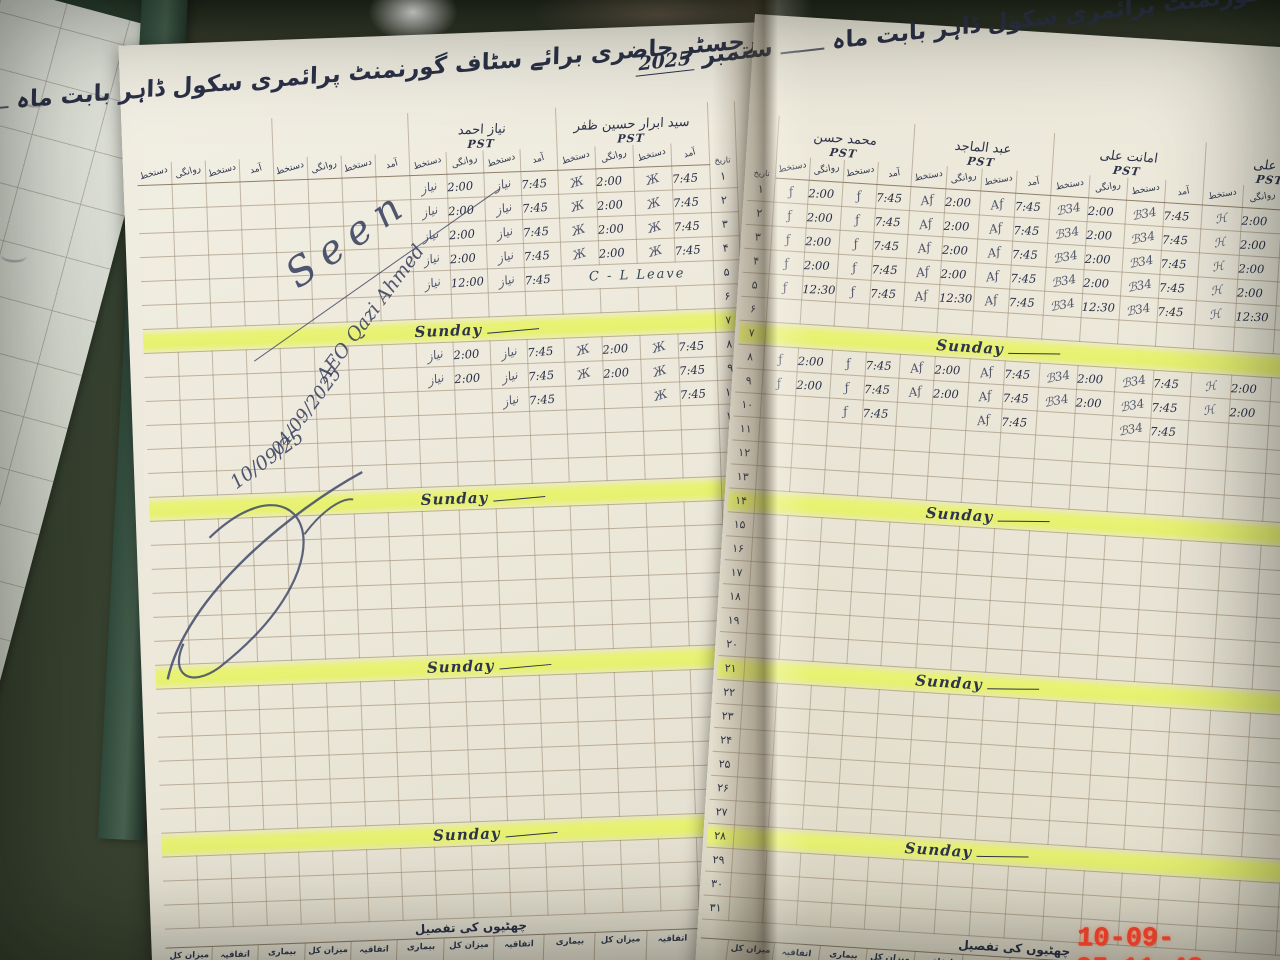 The height and width of the screenshot is (960, 1280). What do you see at coordinates (713, 949) in the screenshot?
I see `footer-filler` at bounding box center [713, 949].